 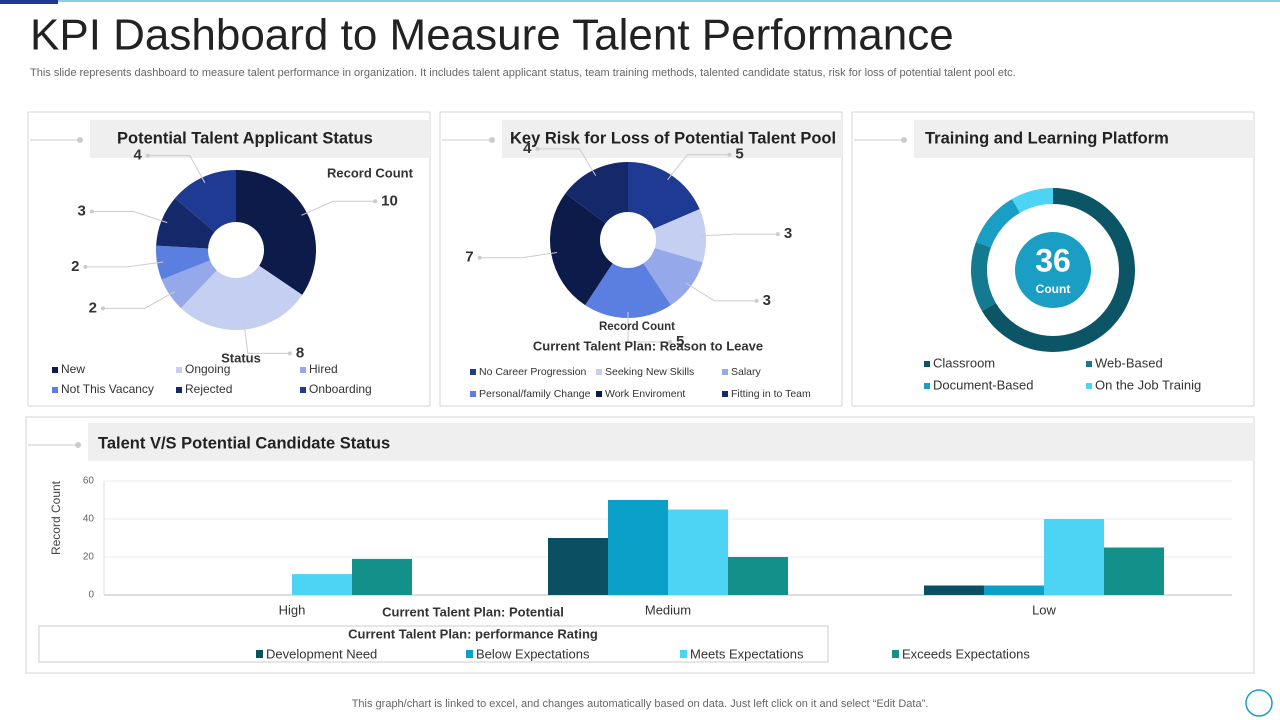 What do you see at coordinates (292, 609) in the screenshot?
I see `x-tick-label: High` at bounding box center [292, 609].